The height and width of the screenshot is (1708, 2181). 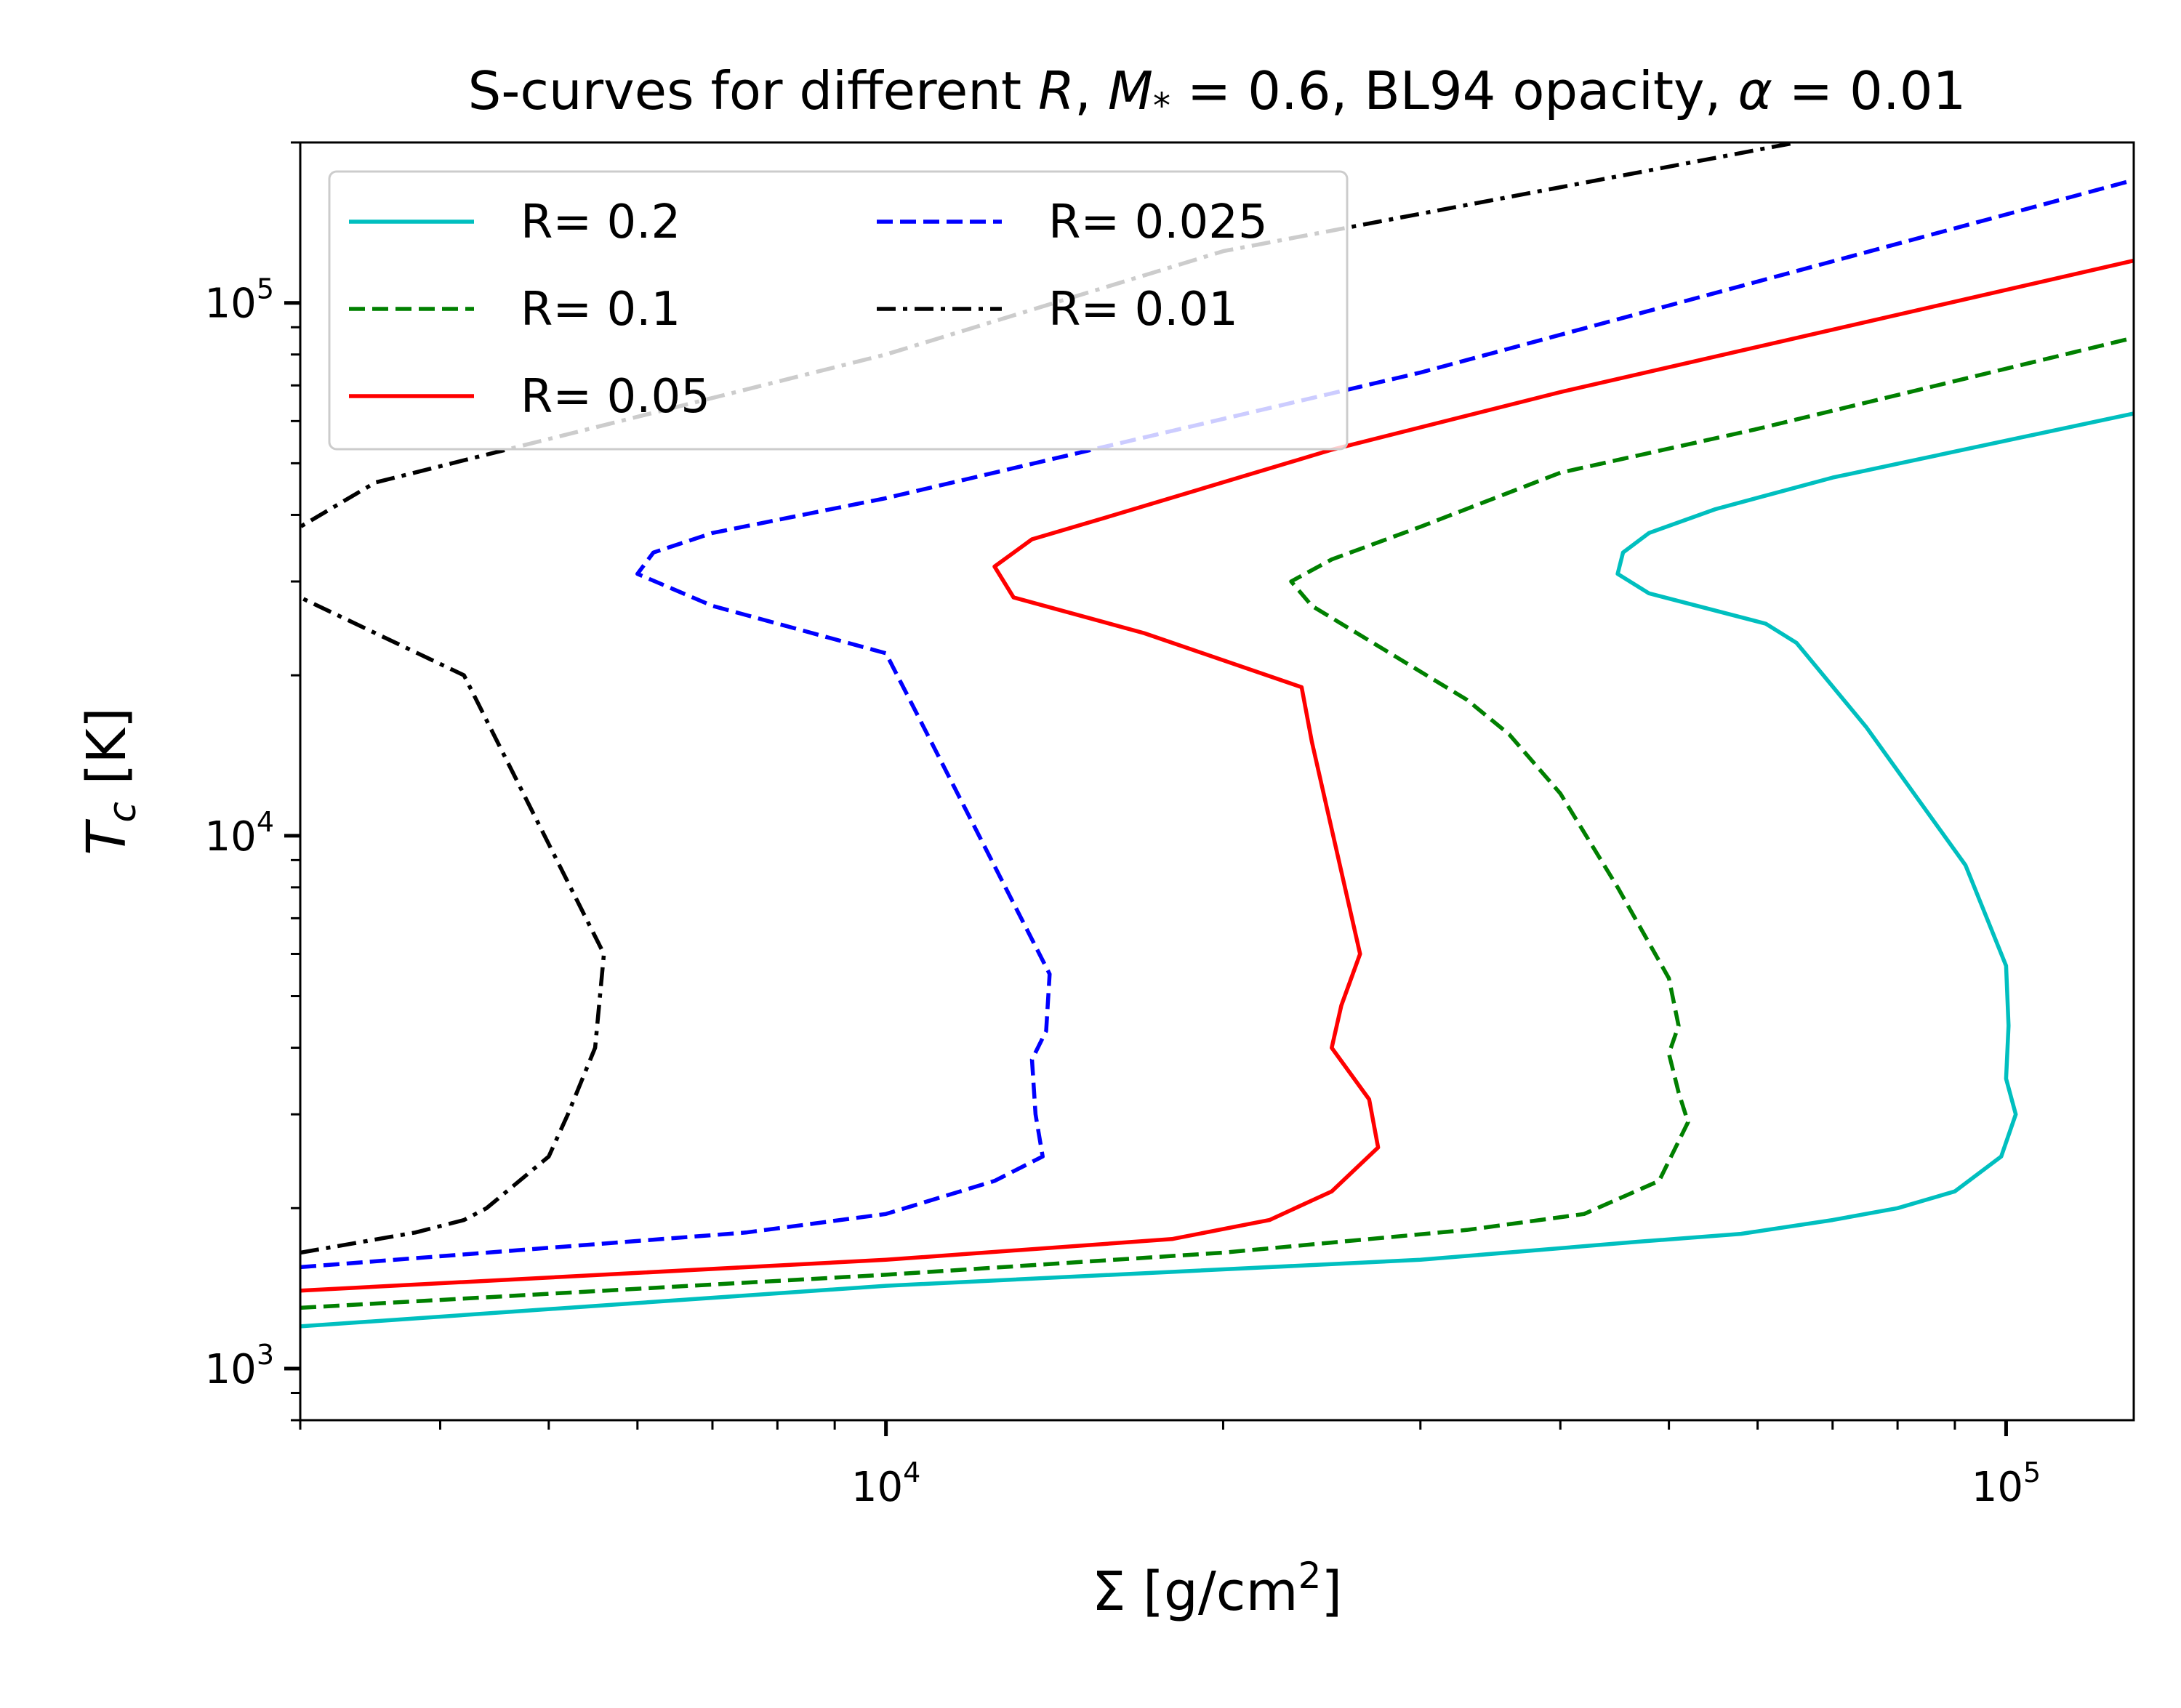 What do you see at coordinates (239, 1366) in the screenshot?
I see `y-tick-label: 10³` at bounding box center [239, 1366].